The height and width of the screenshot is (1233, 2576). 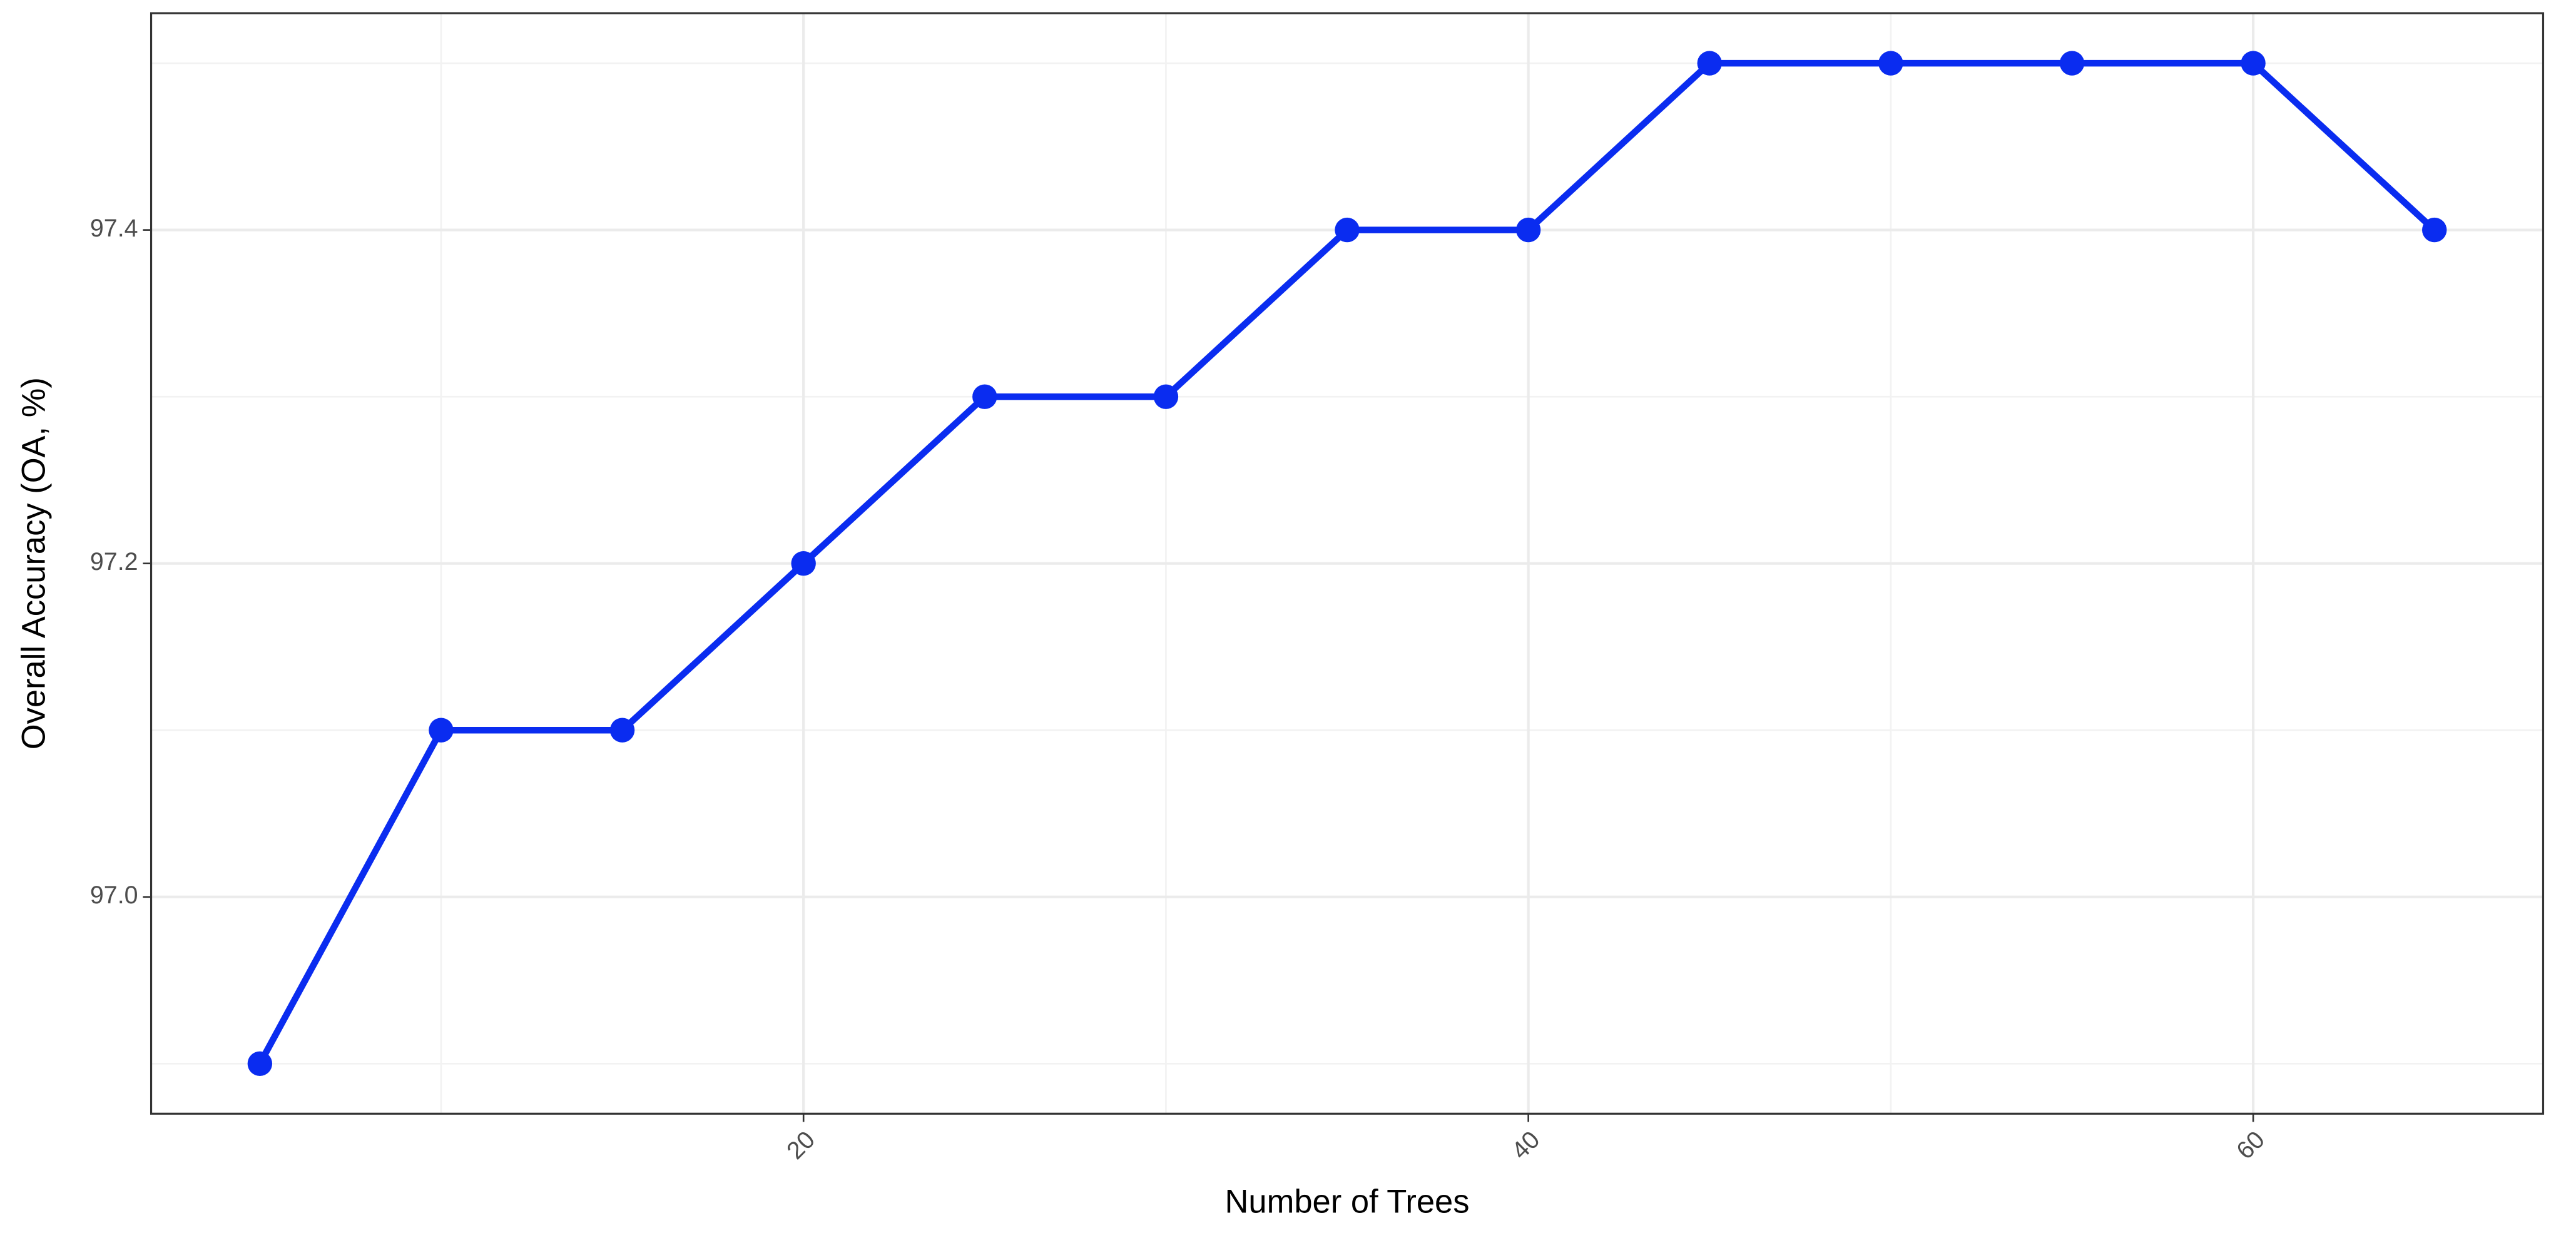 What do you see at coordinates (34, 563) in the screenshot?
I see `y-axis-title: Overall Accuracy (OA, %)` at bounding box center [34, 563].